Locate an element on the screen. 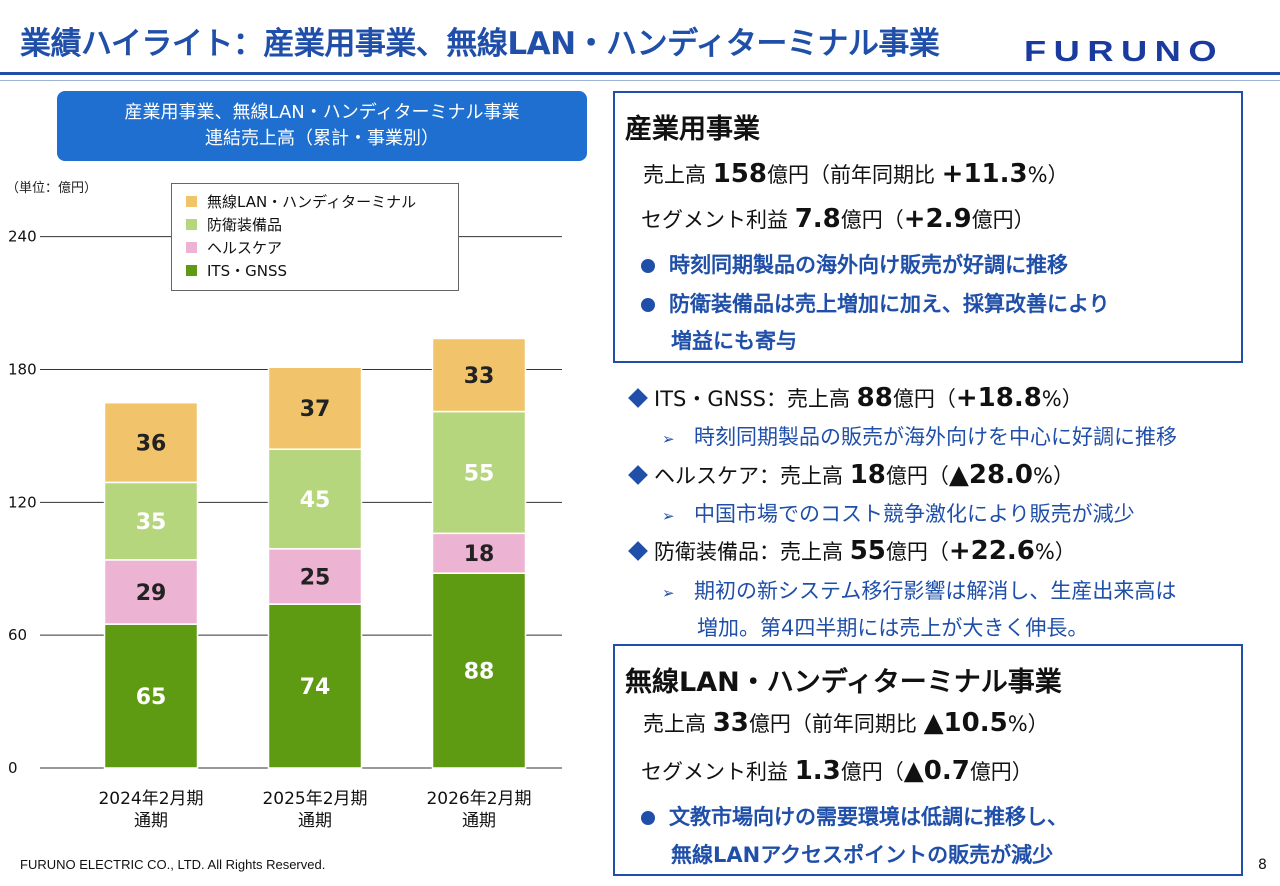 Image resolution: width=1280 pixels, height=886 pixels. segment-its-gnss: ITS・GNSS：売上高 88億円（+18.8%） is located at coordinates (855, 398).